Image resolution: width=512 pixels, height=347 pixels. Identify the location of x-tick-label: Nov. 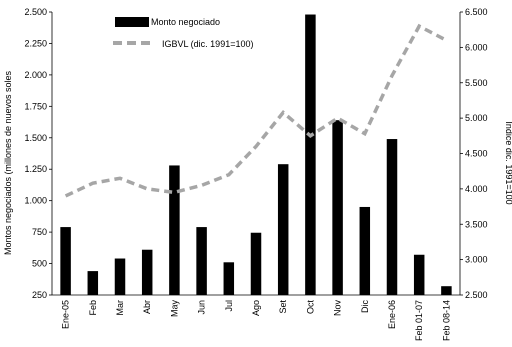
(338, 308).